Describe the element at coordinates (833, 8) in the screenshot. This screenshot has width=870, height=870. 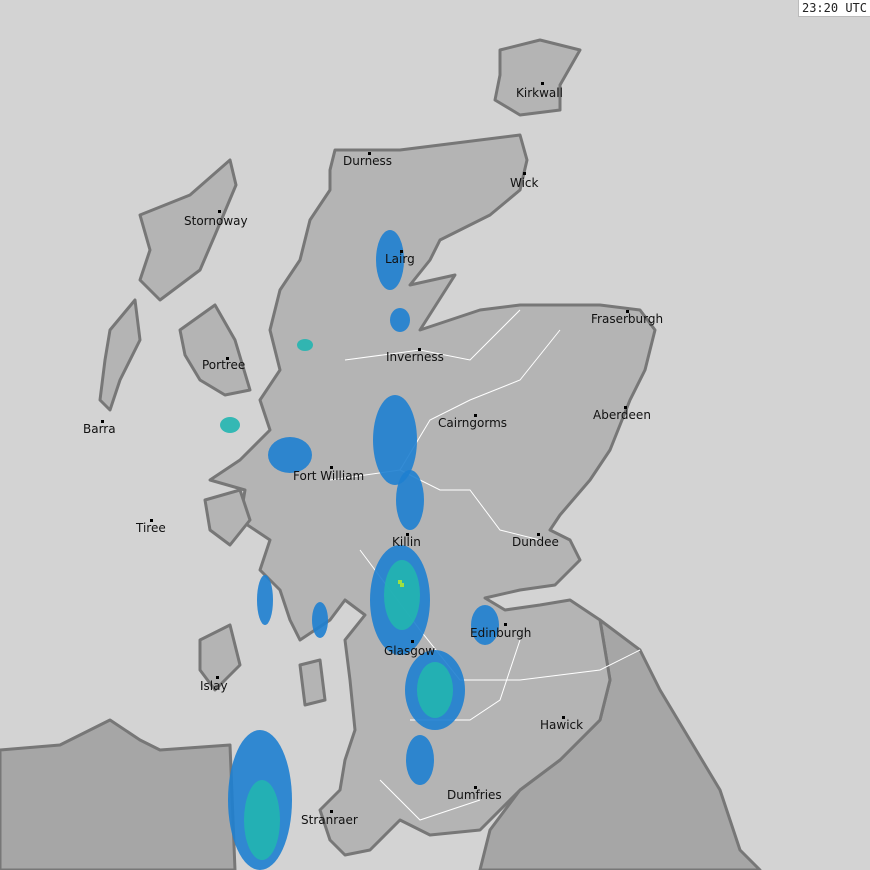
I see `timestamp-label: 23:20 UTC` at that location.